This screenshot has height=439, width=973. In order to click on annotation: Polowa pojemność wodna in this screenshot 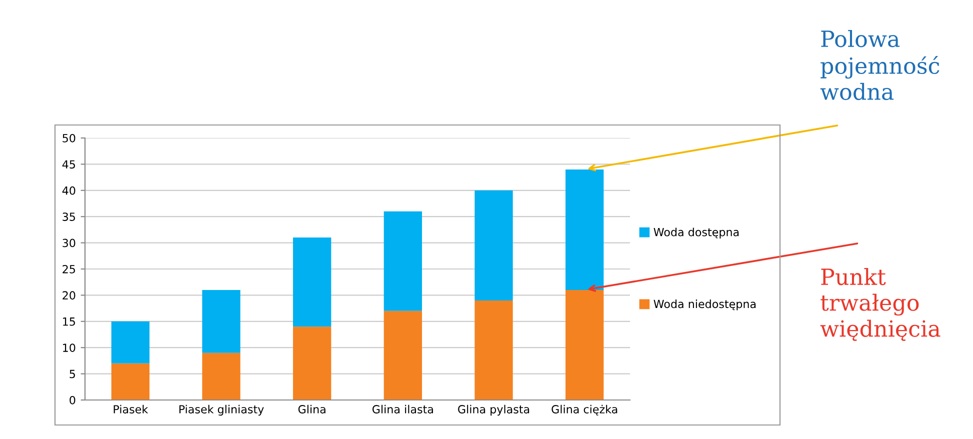, I will do `click(880, 65)`.